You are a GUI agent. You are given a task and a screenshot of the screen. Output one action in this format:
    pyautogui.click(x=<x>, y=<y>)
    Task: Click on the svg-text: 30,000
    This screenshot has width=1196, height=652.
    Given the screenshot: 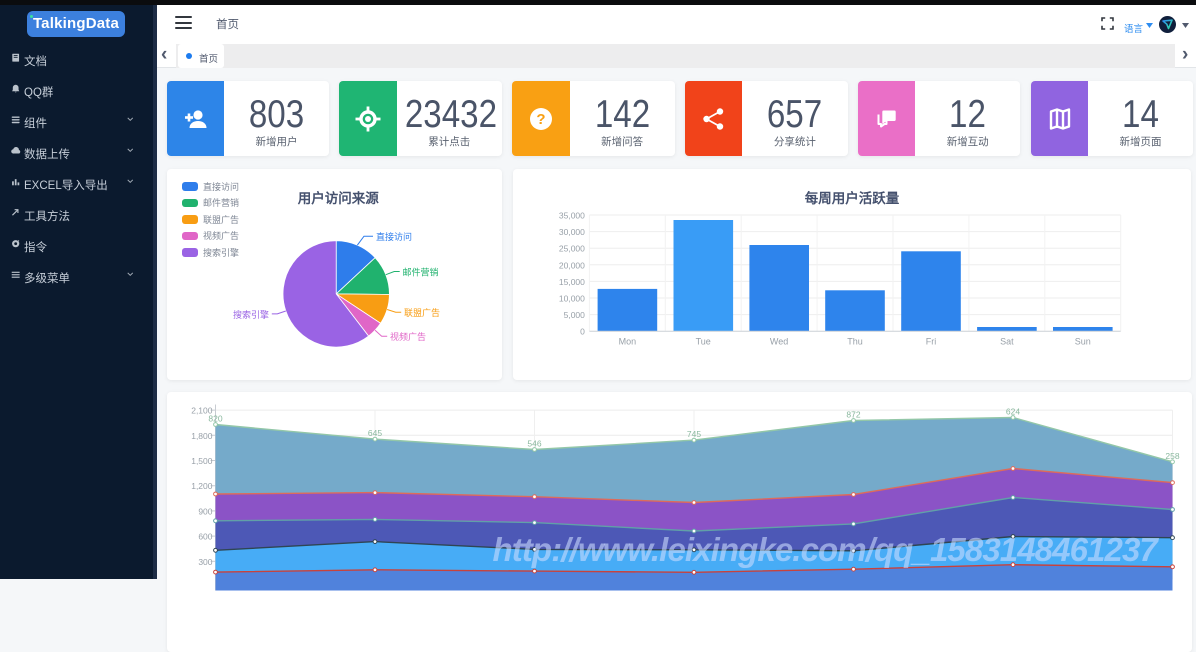 What is the action you would take?
    pyautogui.click(x=572, y=232)
    